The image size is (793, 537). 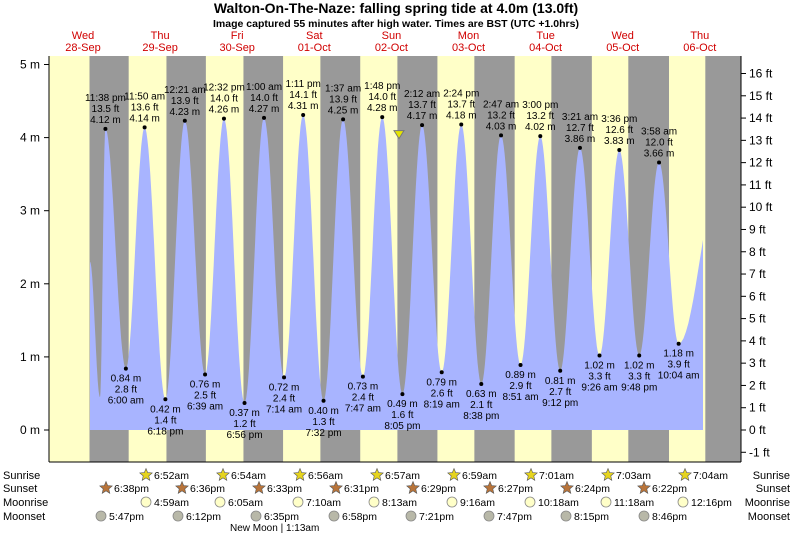 I want to click on high-tide-label: 13.9 ft, so click(x=185, y=101).